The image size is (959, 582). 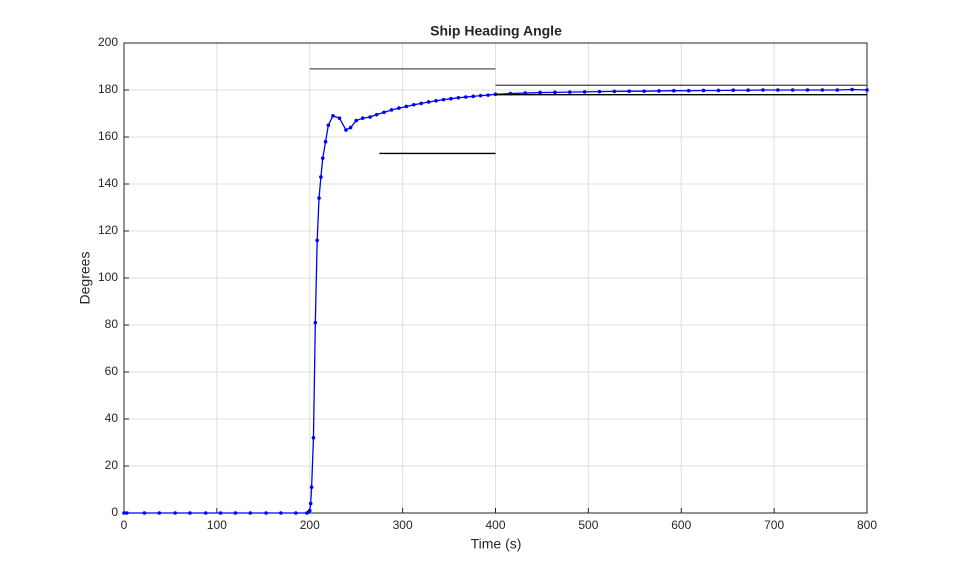 What do you see at coordinates (310, 525) in the screenshot?
I see `x-tick-label: 200` at bounding box center [310, 525].